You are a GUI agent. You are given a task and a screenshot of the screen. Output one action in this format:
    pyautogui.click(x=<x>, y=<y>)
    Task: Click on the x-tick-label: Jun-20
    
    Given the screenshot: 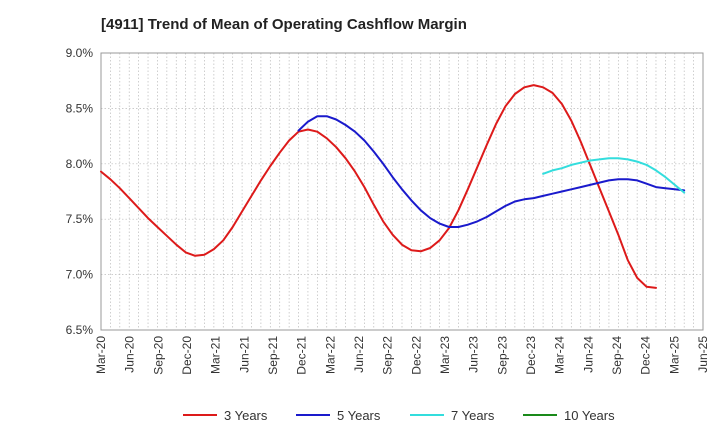 What is the action you would take?
    pyautogui.click(x=130, y=354)
    